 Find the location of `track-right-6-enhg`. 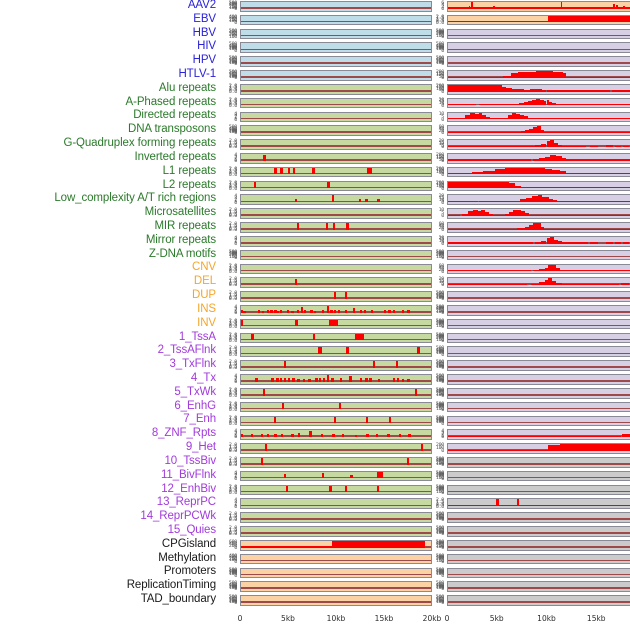

track-right-6-enhg is located at coordinates (538, 407).